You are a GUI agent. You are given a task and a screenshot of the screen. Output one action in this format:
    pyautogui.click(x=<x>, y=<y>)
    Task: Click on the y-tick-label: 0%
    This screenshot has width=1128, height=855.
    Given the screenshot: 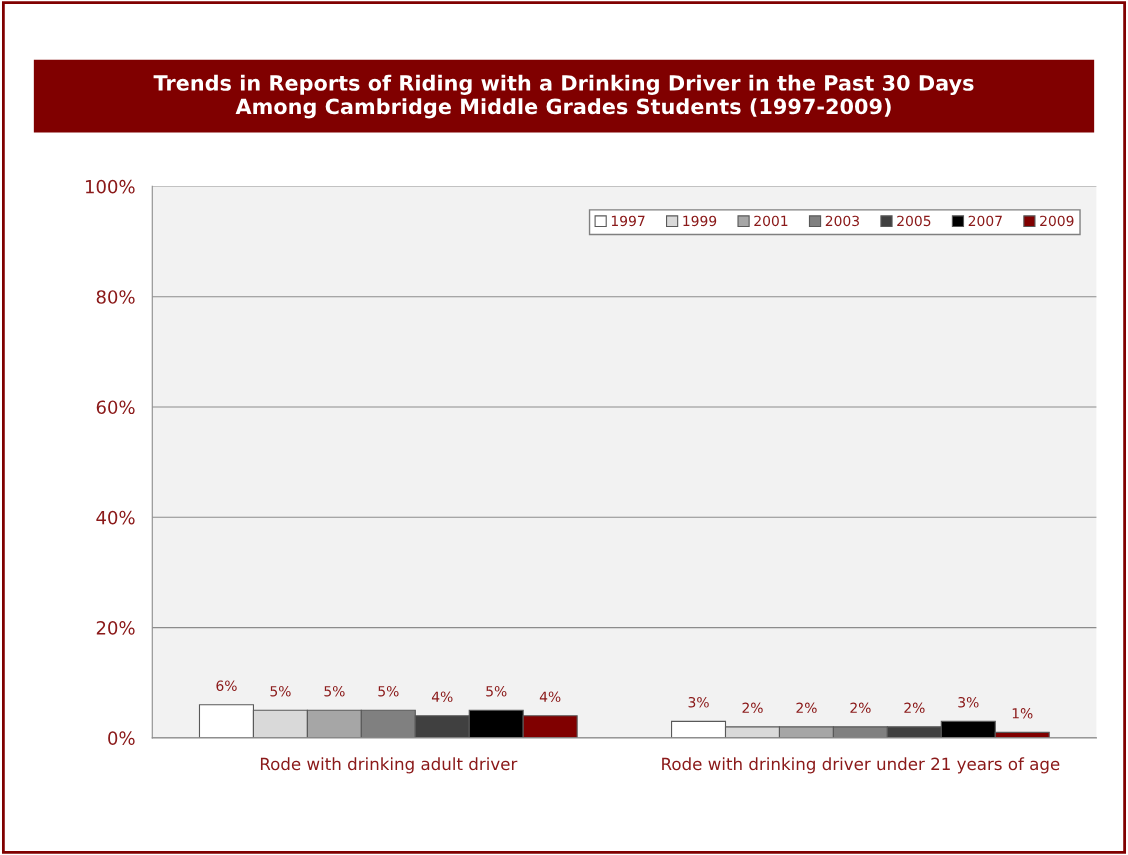 What is the action you would take?
    pyautogui.click(x=121, y=738)
    